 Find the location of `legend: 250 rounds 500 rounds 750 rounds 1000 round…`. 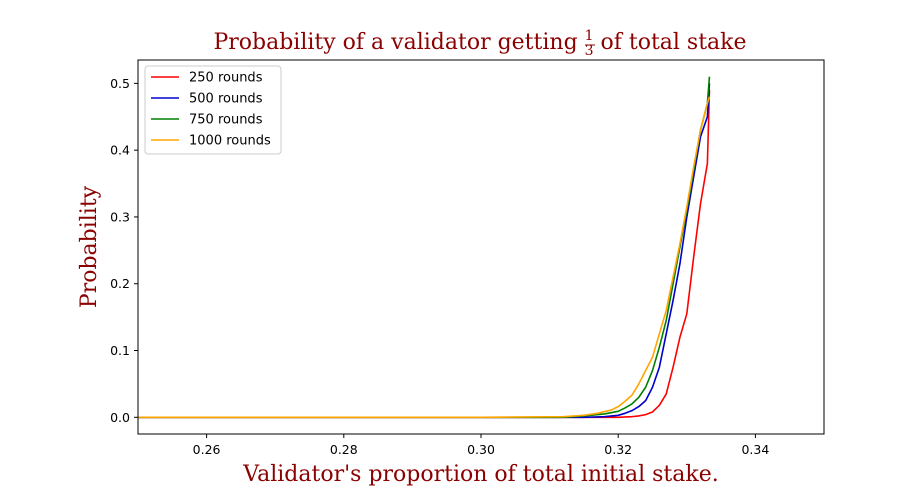

legend: 250 rounds 500 rounds 750 rounds 1000 round… is located at coordinates (213, 110).